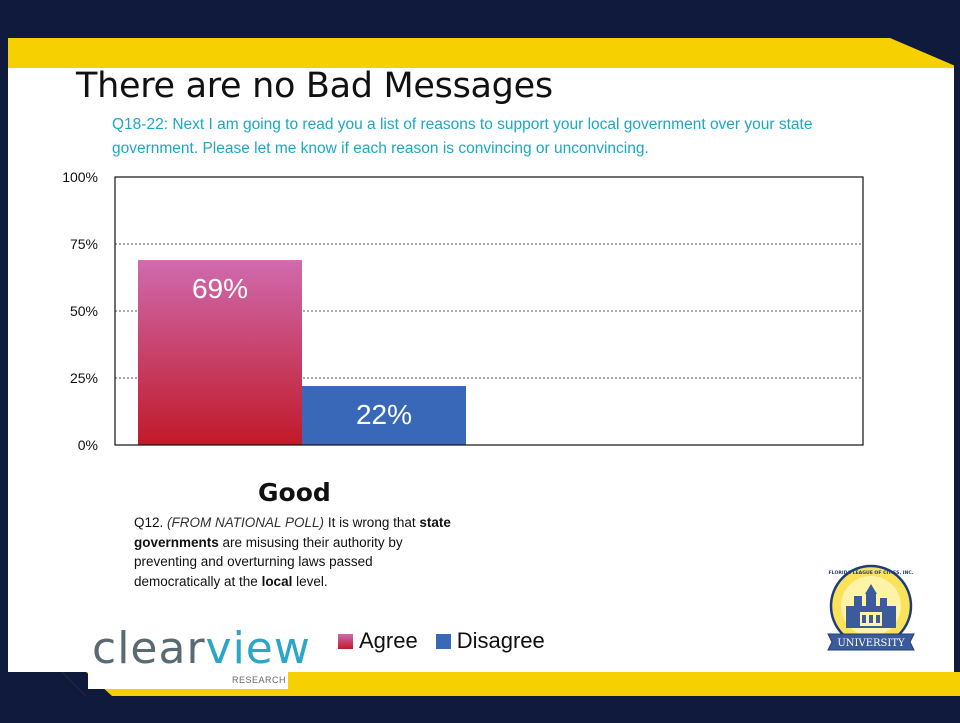  Describe the element at coordinates (310, 581) in the screenshot. I see `q12-part3: level.` at that location.